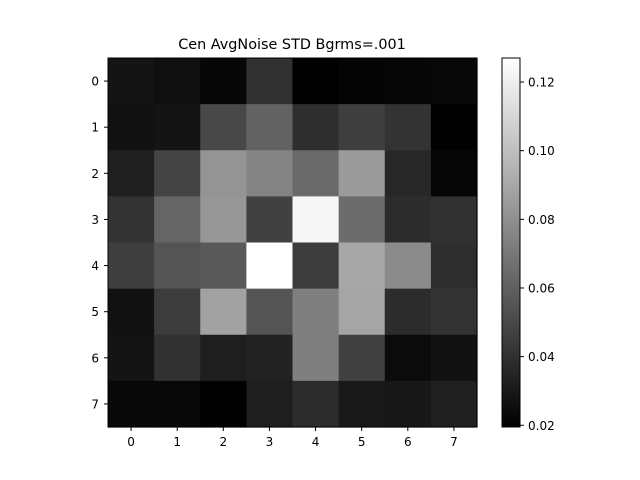 The width and height of the screenshot is (640, 480). I want to click on heatmap-cell-r1-c4, so click(316, 127).